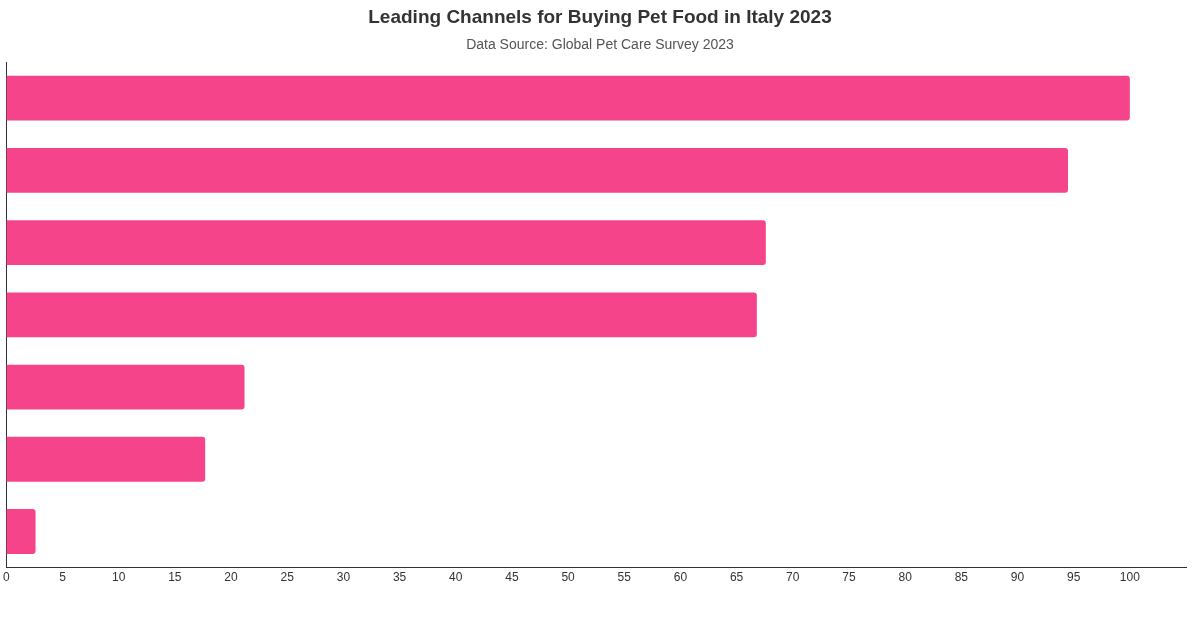 This screenshot has height=628, width=1200. I want to click on x-tick-label: 15, so click(175, 577).